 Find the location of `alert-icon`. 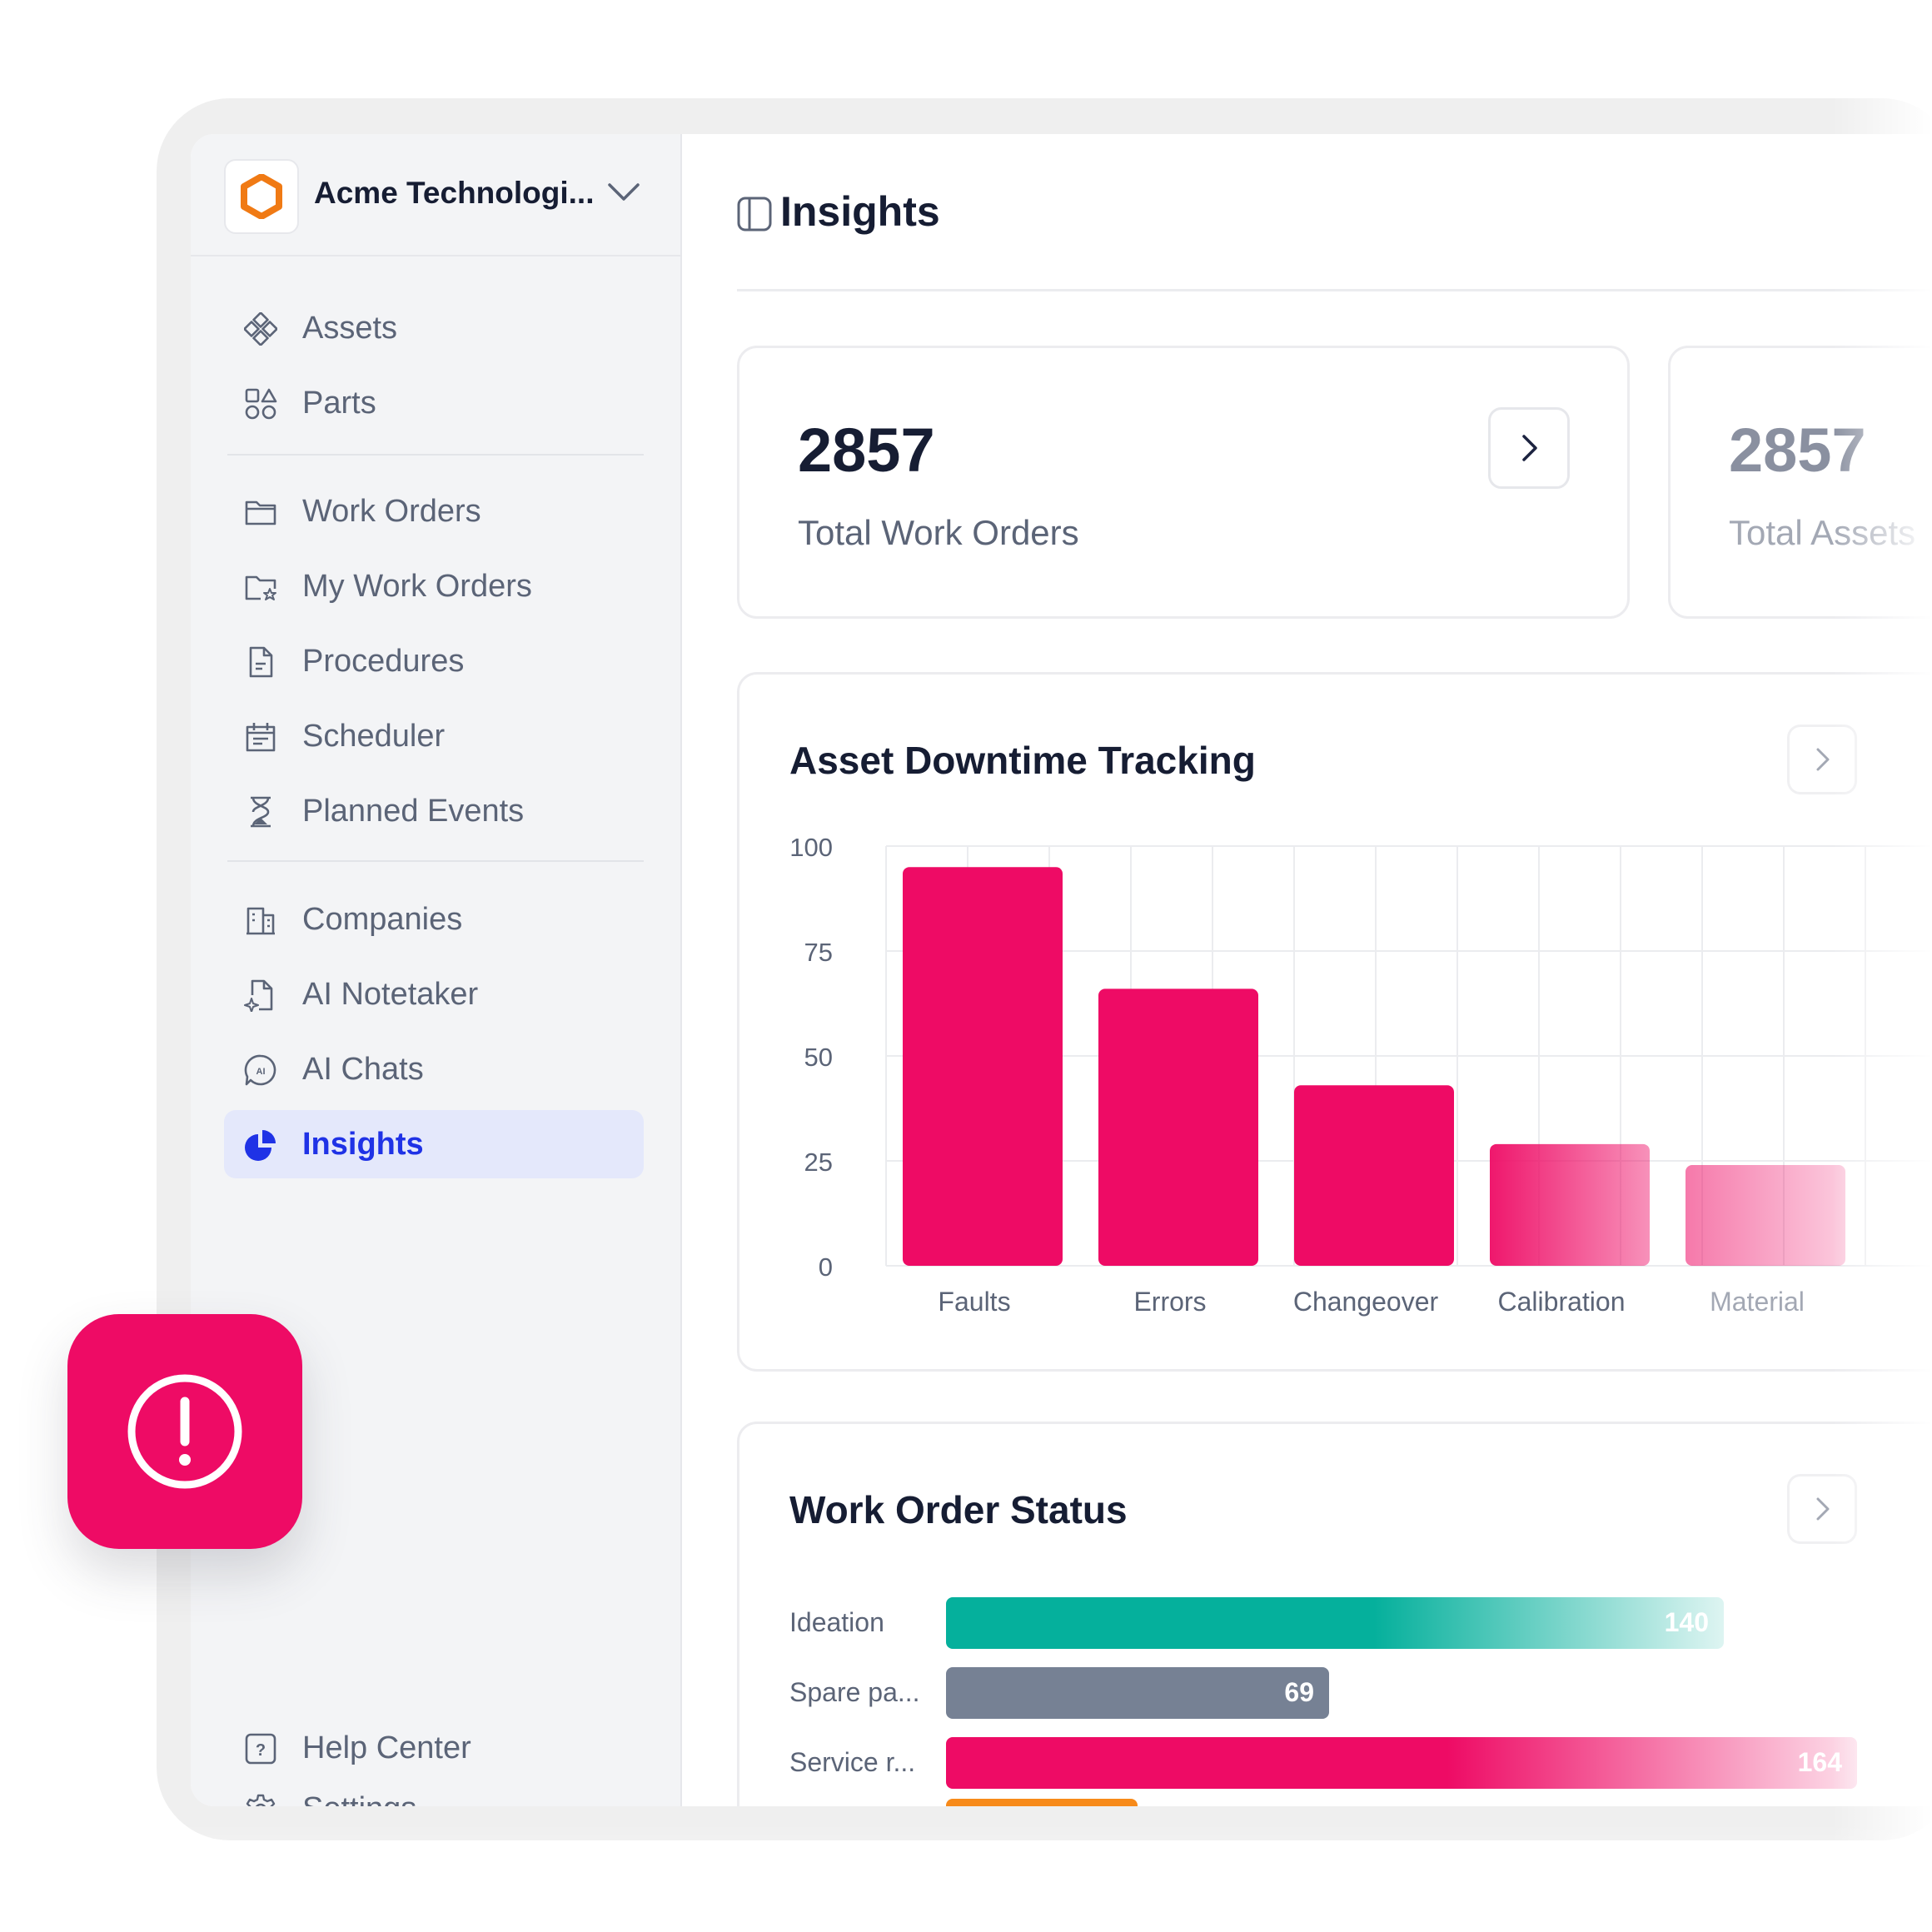

alert-icon is located at coordinates (184, 1431).